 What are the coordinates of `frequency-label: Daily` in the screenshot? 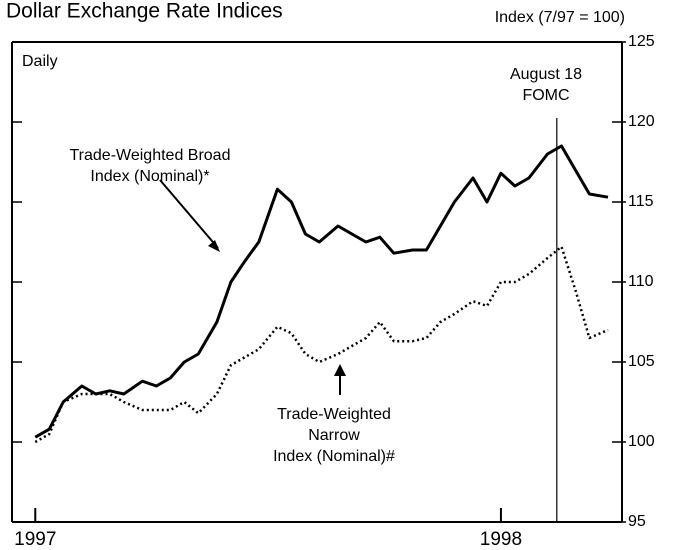 It's located at (40, 61).